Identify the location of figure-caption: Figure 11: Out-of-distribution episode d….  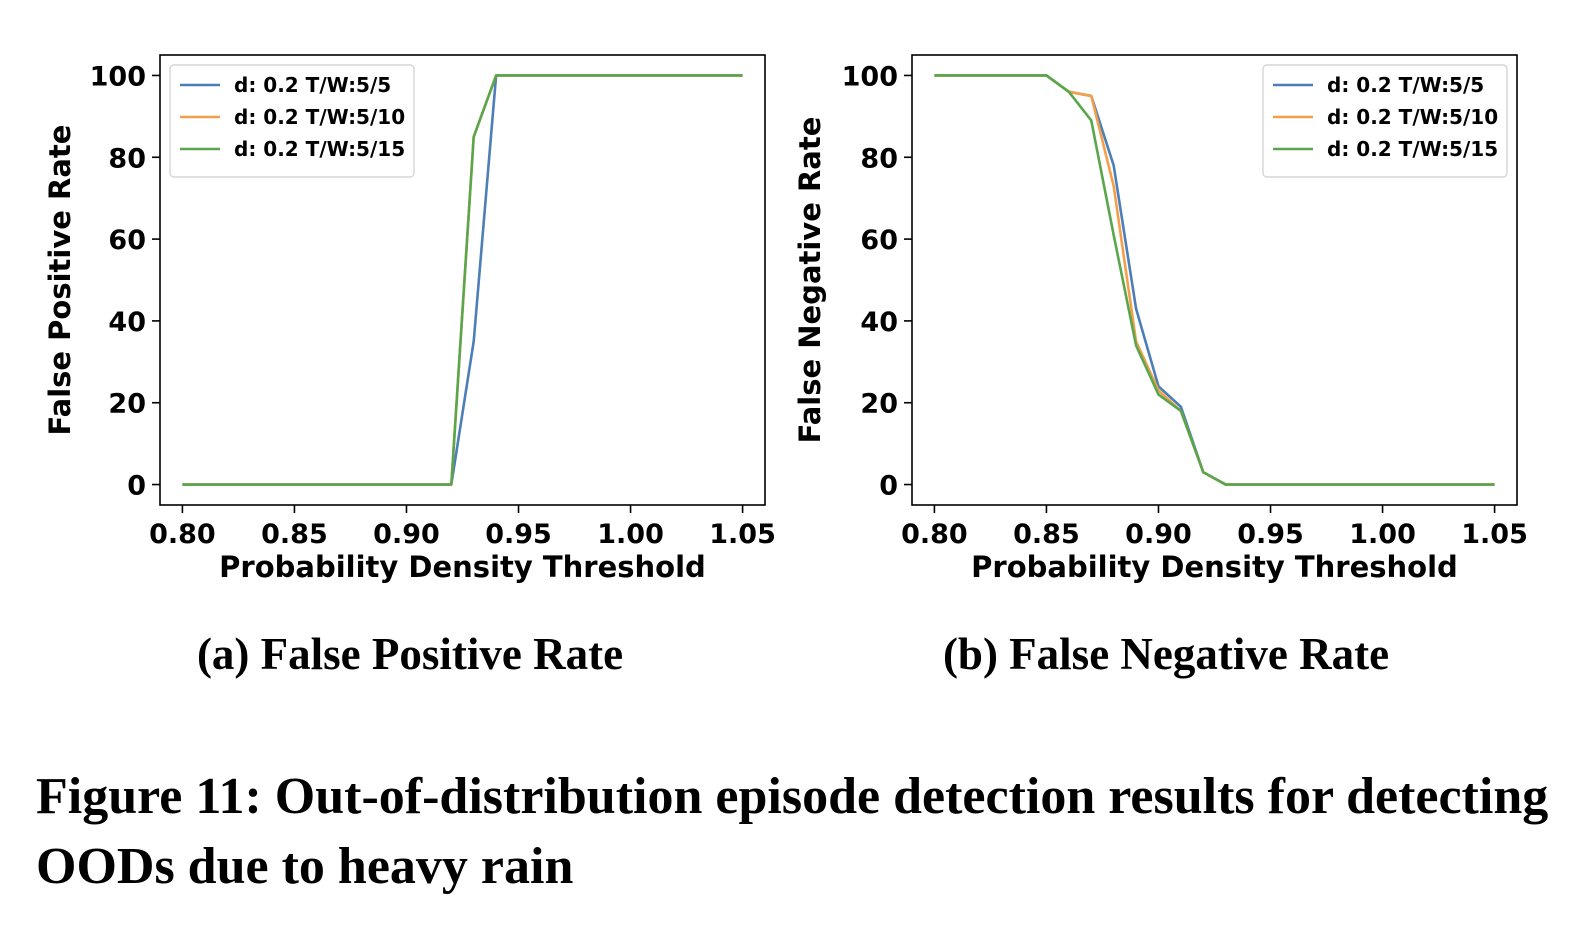
(792, 831).